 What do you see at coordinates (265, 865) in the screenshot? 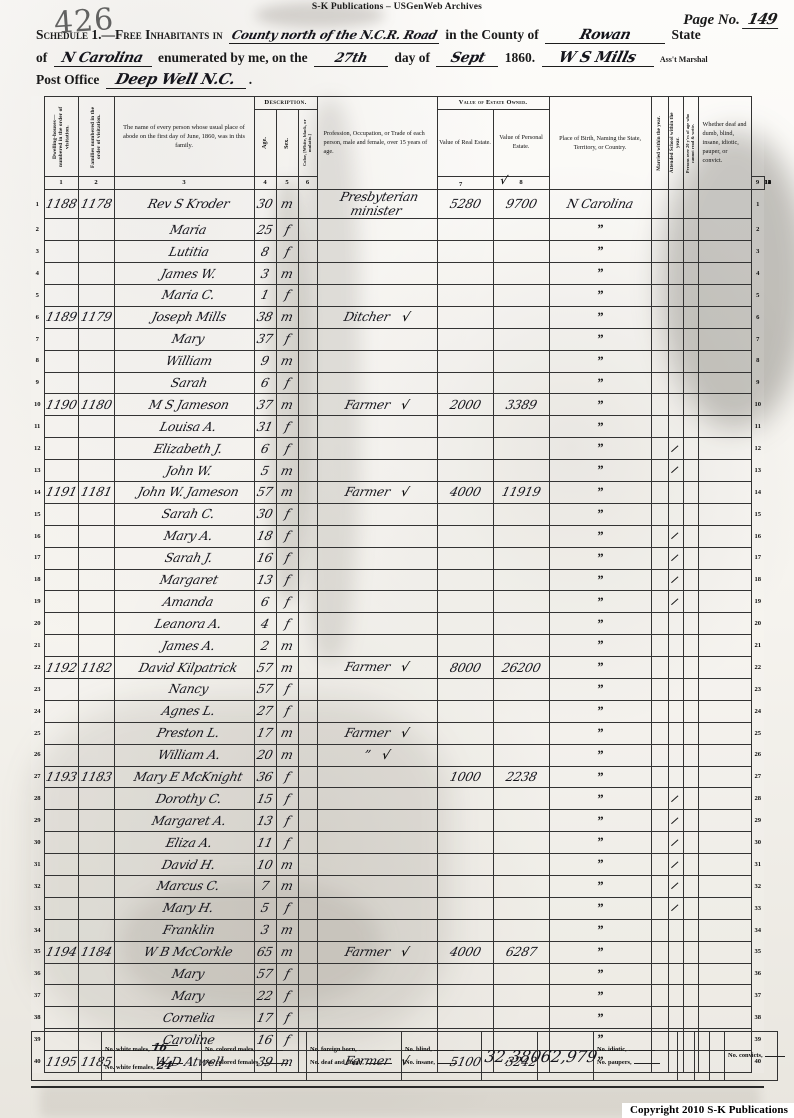
I see `cell-age: 10` at bounding box center [265, 865].